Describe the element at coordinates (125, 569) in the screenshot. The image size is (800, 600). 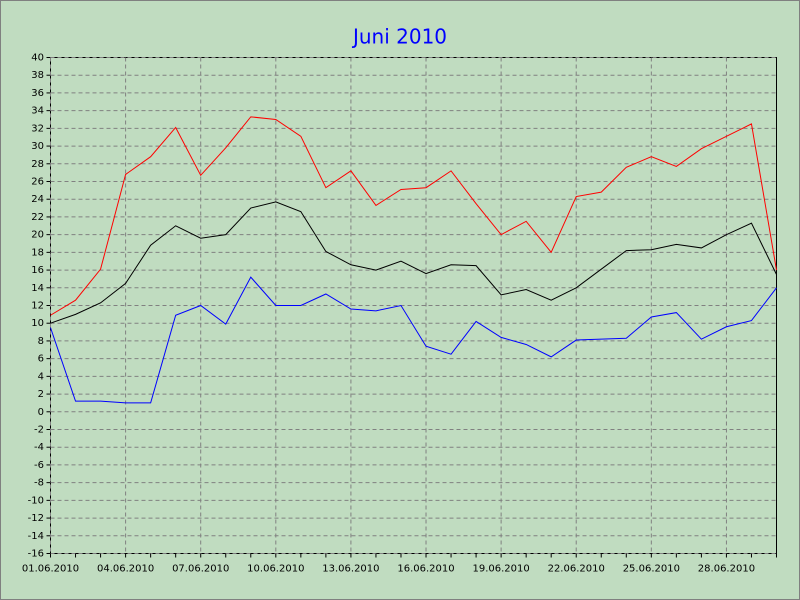
I see `x-tick-label: 04.06.2010` at that location.